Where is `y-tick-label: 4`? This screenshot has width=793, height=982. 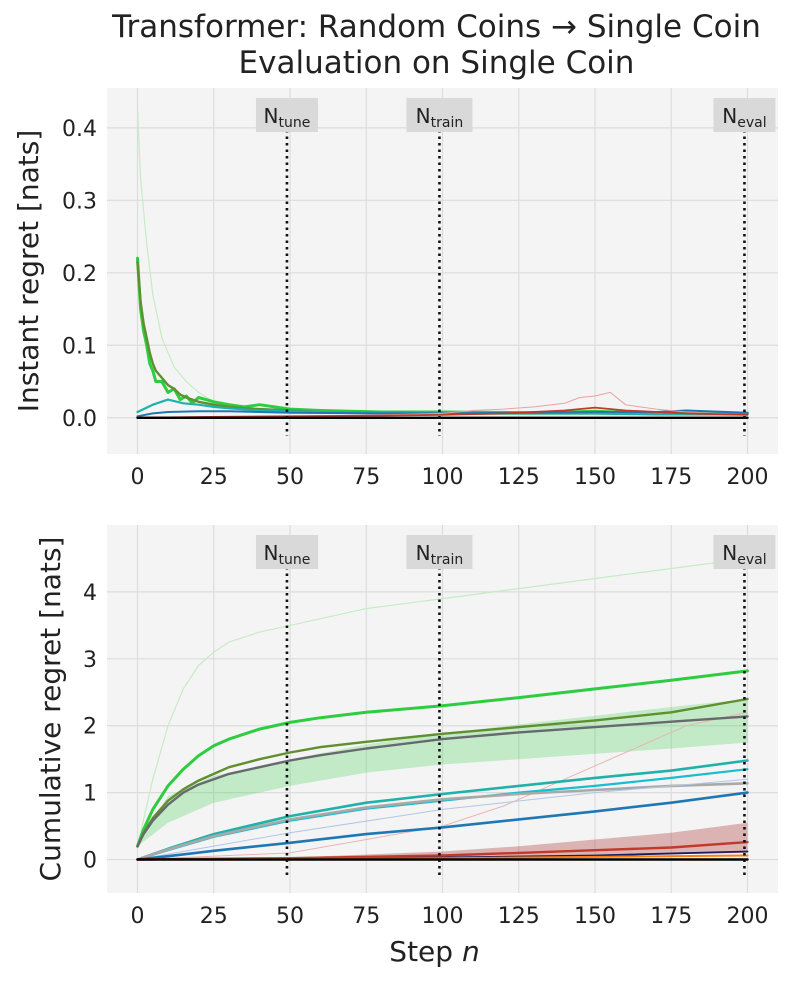 y-tick-label: 4 is located at coordinates (90, 593).